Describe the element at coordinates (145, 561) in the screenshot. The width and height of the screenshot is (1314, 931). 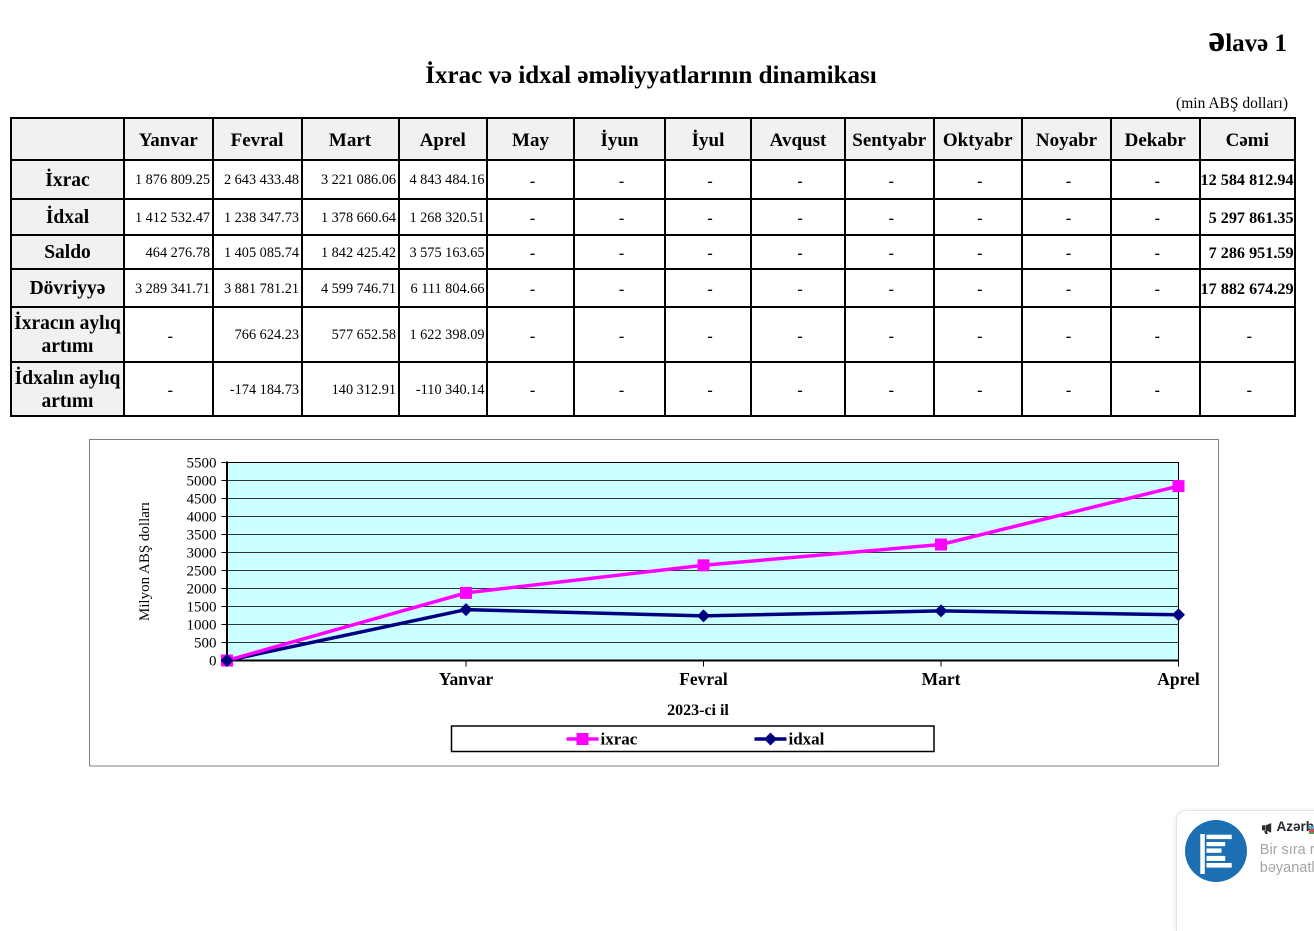
I see `svg-text: Milyon ABŞ dolları` at that location.